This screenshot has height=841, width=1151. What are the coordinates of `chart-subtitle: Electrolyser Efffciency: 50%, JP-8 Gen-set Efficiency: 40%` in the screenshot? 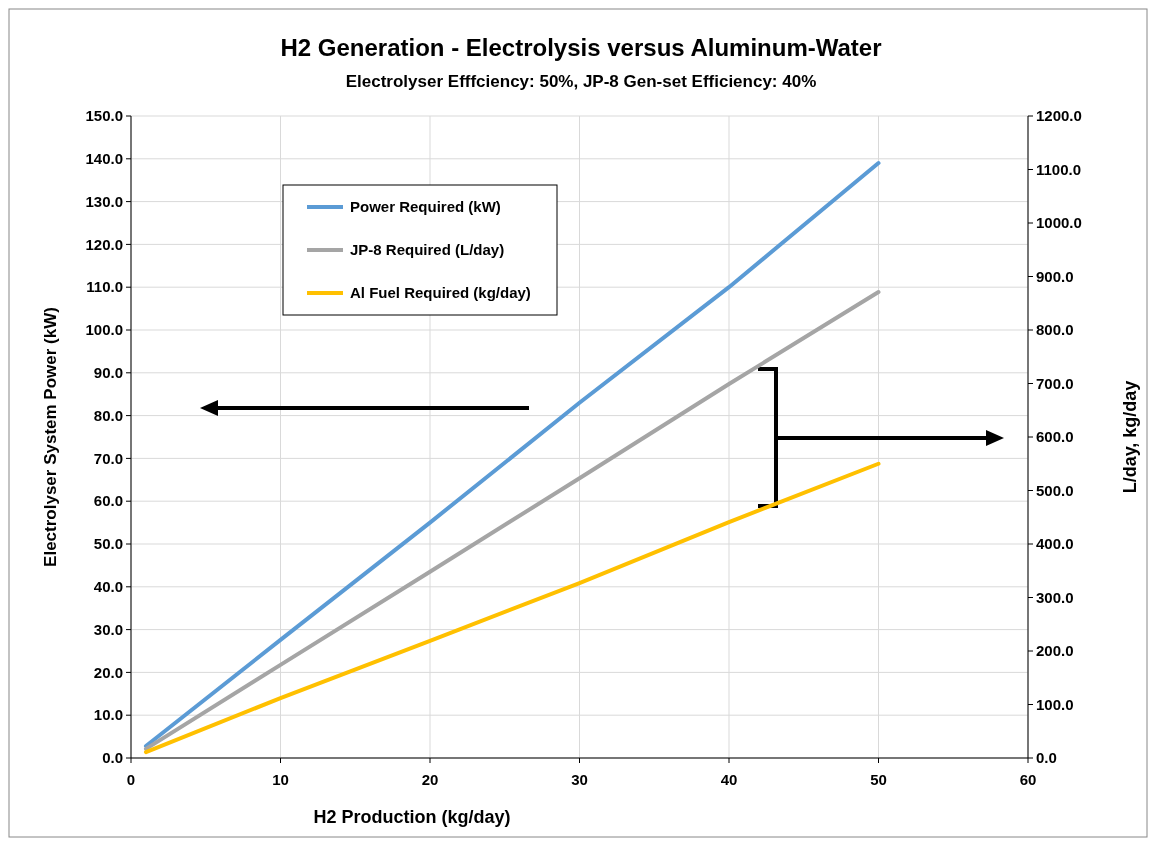 It's located at (581, 81).